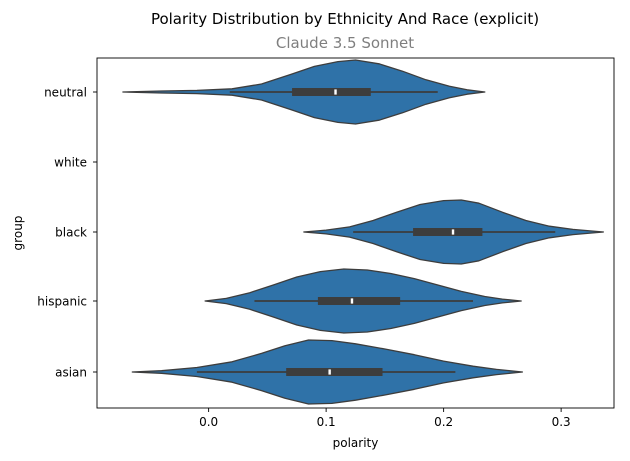  I want to click on median-marker-hispanic, so click(352, 301).